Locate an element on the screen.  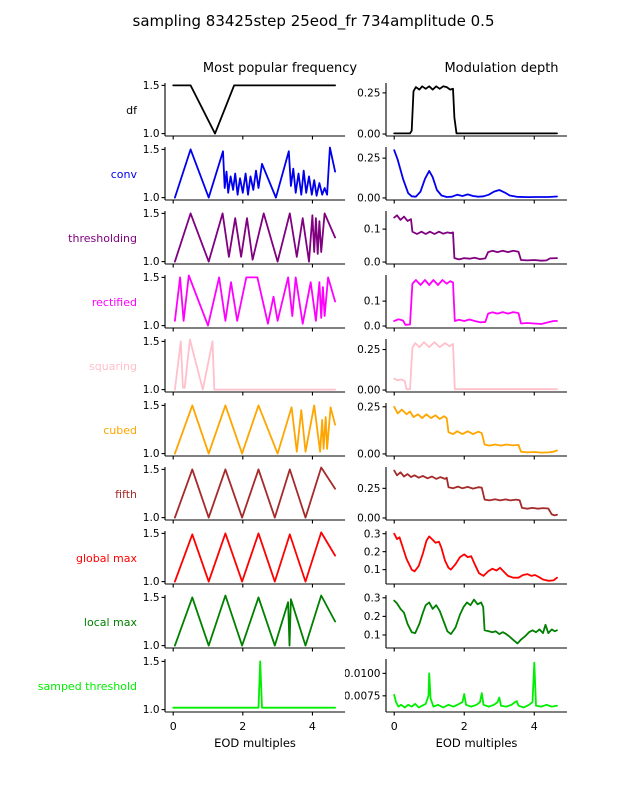
subplot-row: squaring 1.5 1.0 0.25 0.00 is located at coordinates (313, 366).